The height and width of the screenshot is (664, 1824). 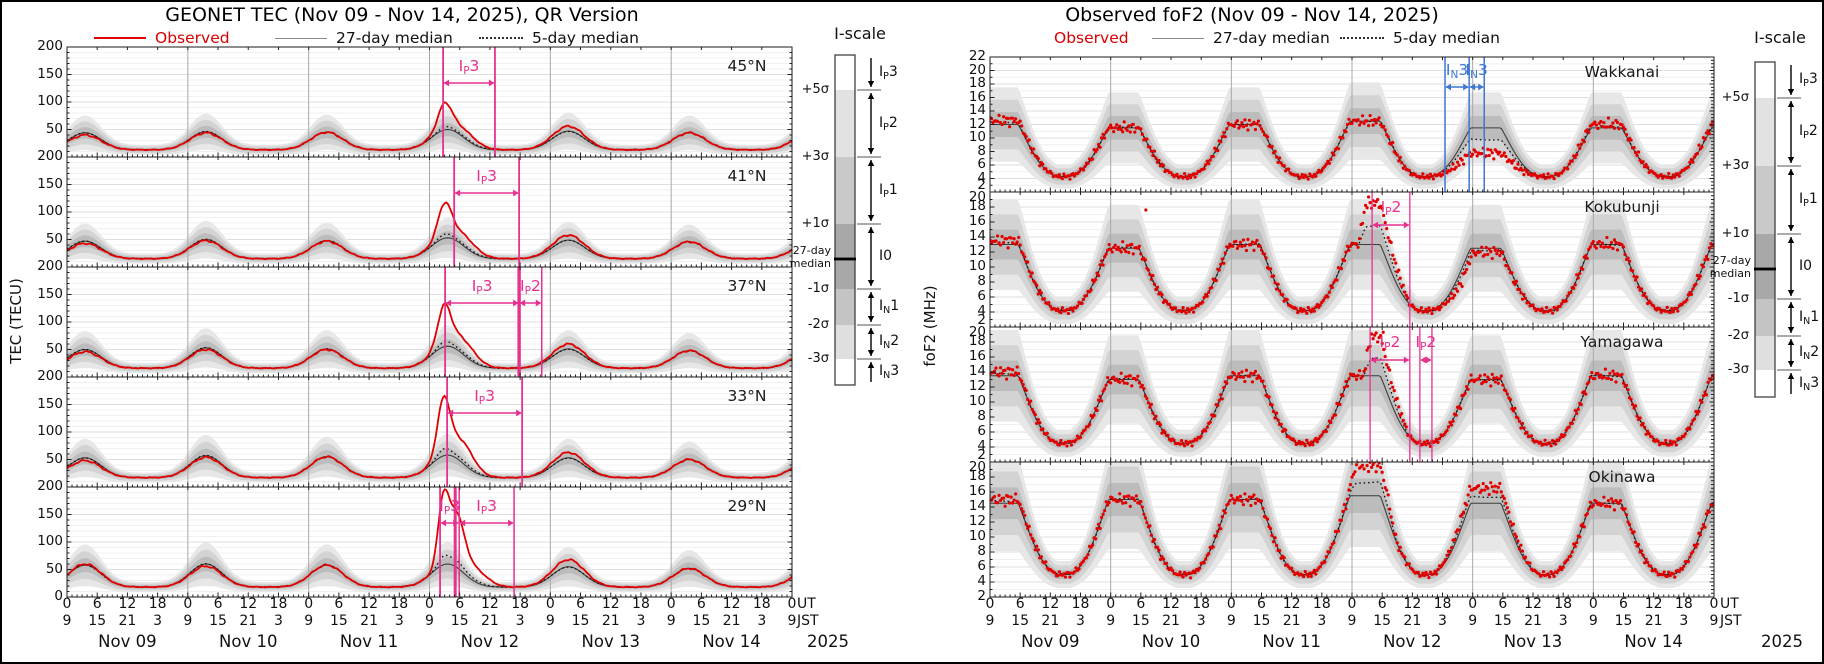 What do you see at coordinates (50, 541) in the screenshot?
I see `y-tick-label: 100` at bounding box center [50, 541].